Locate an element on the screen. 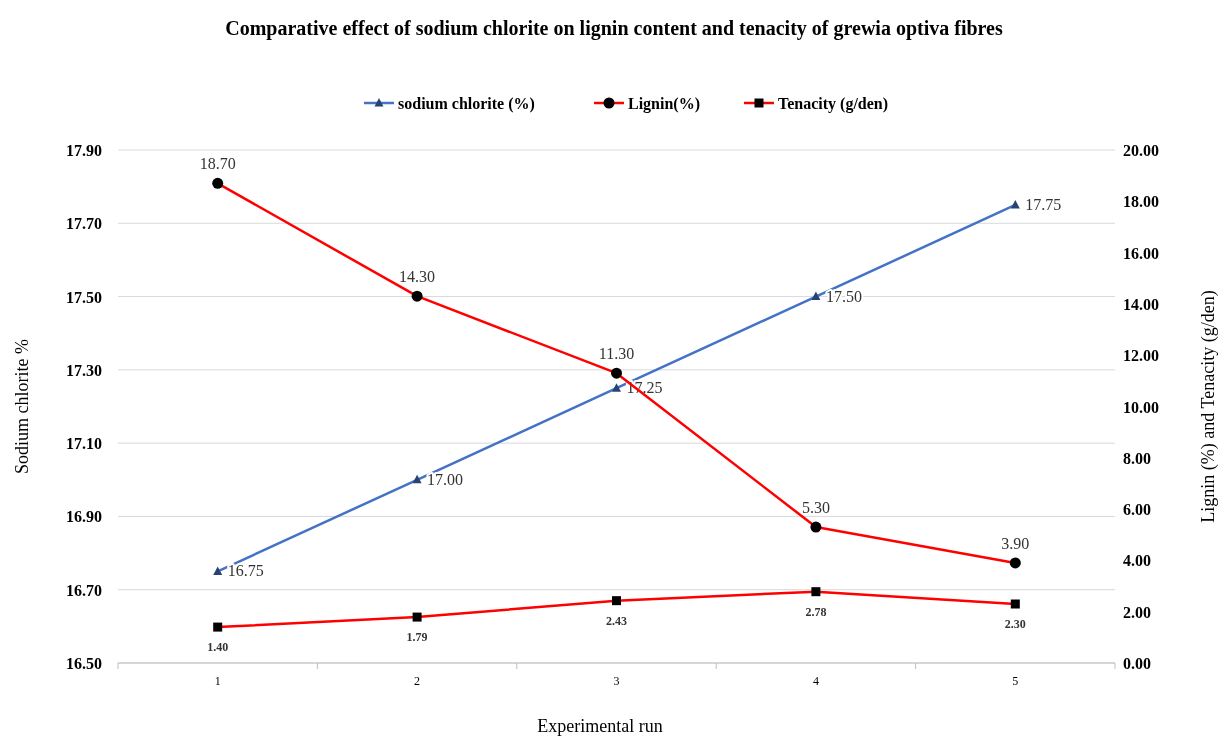  data-label: 17.00 is located at coordinates (445, 479).